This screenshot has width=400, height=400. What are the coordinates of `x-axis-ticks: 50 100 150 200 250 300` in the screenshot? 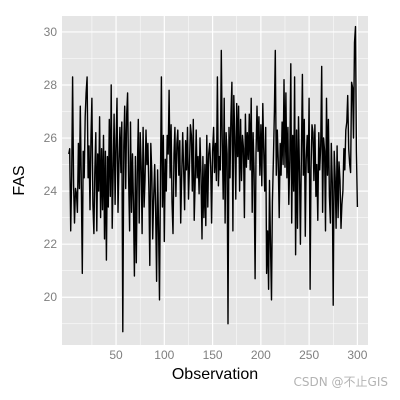 It's located at (238, 355).